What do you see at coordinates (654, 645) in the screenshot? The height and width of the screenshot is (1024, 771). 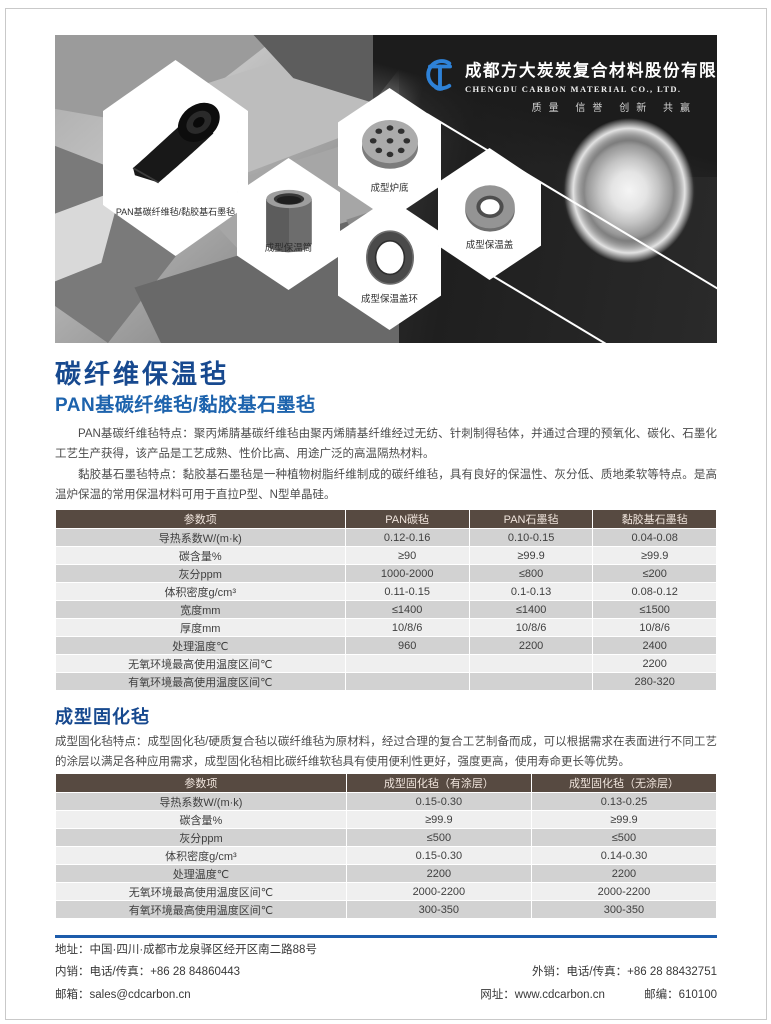 I see `value-cell: 2400` at bounding box center [654, 645].